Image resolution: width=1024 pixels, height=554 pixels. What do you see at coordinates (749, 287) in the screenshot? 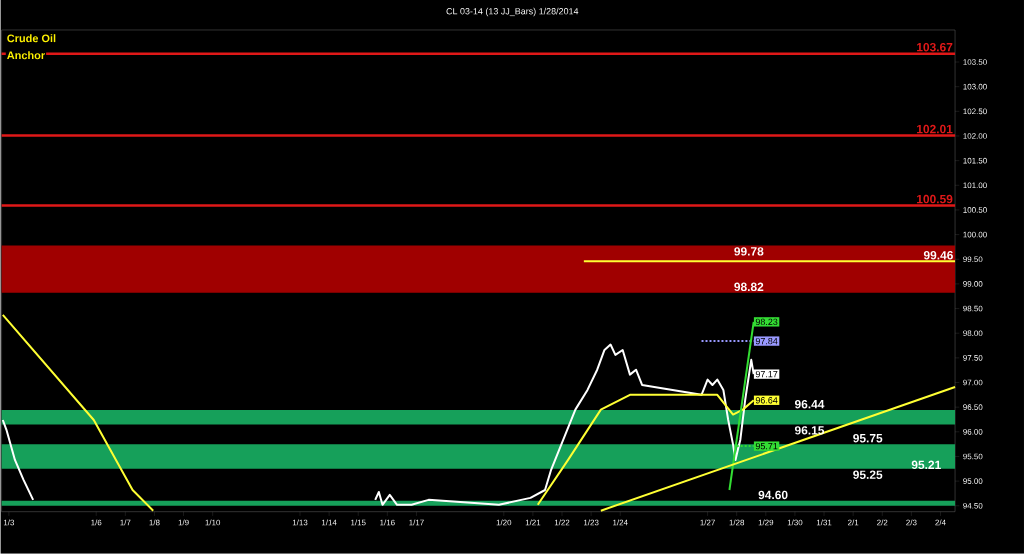
I see `annotation: 98.82` at bounding box center [749, 287].